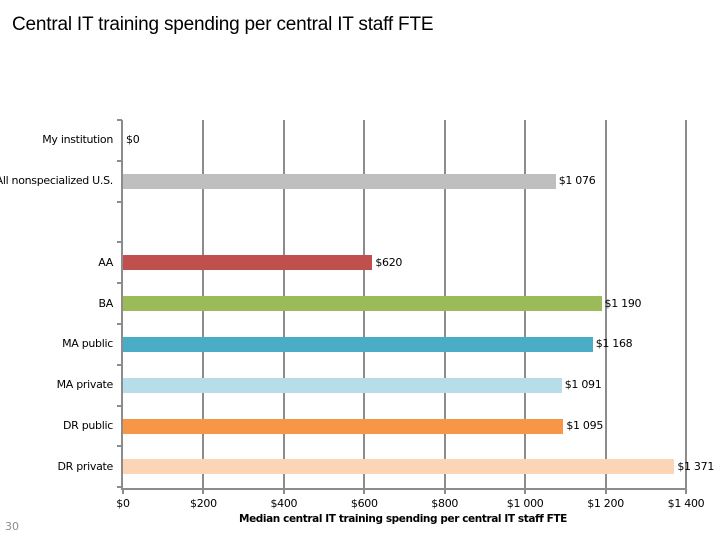 The height and width of the screenshot is (540, 720). What do you see at coordinates (203, 503) in the screenshot?
I see `x-tick-label: $200` at bounding box center [203, 503].